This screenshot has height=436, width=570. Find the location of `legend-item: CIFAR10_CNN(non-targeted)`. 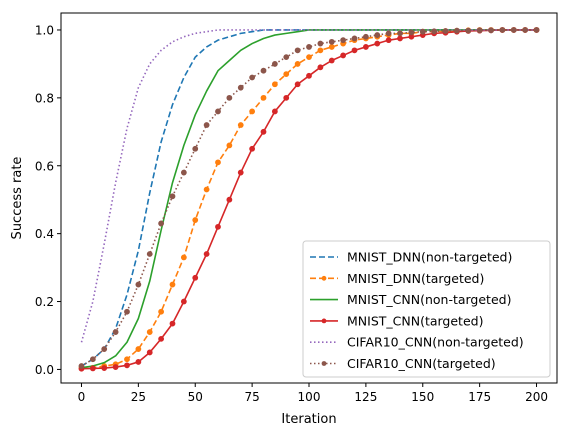

legend-item: CIFAR10_CNN(non-targeted) is located at coordinates (417, 342).